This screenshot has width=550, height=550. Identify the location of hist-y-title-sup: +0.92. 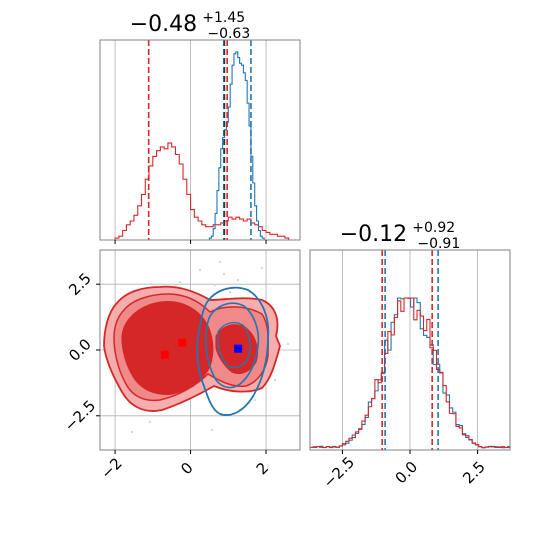
(433, 228).